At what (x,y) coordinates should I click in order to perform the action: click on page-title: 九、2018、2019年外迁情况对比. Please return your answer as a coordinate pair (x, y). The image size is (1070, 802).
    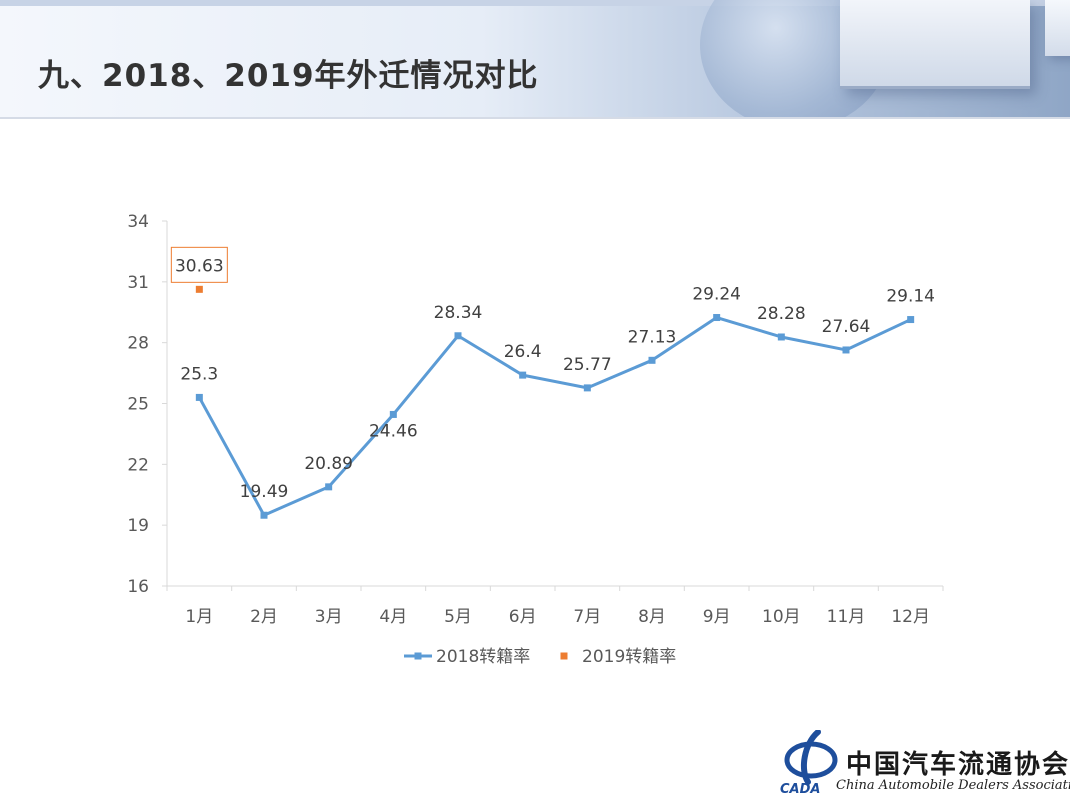
    Looking at the image, I should click on (288, 76).